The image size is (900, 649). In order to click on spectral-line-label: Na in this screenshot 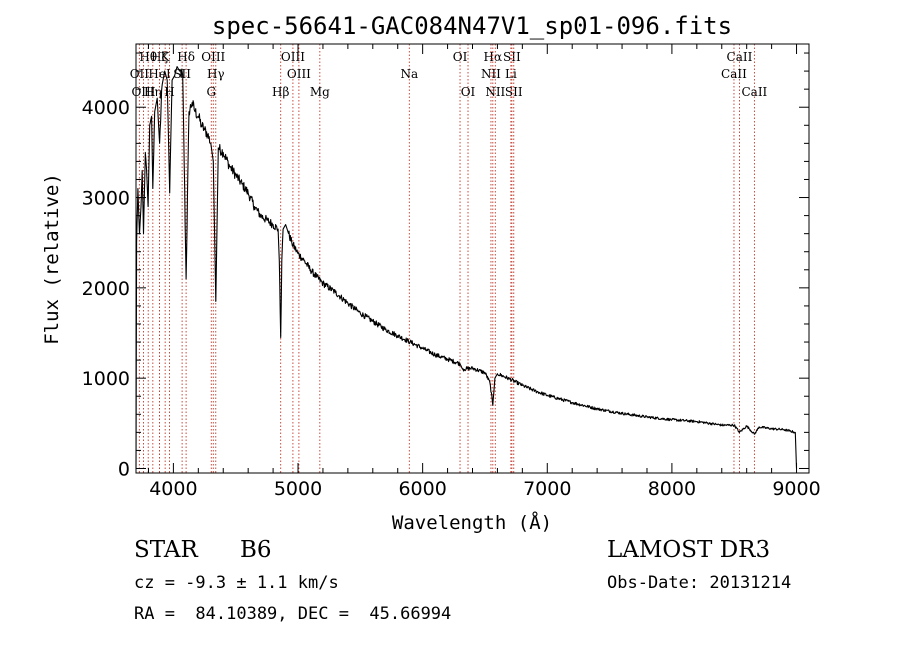, I will do `click(409, 74)`.